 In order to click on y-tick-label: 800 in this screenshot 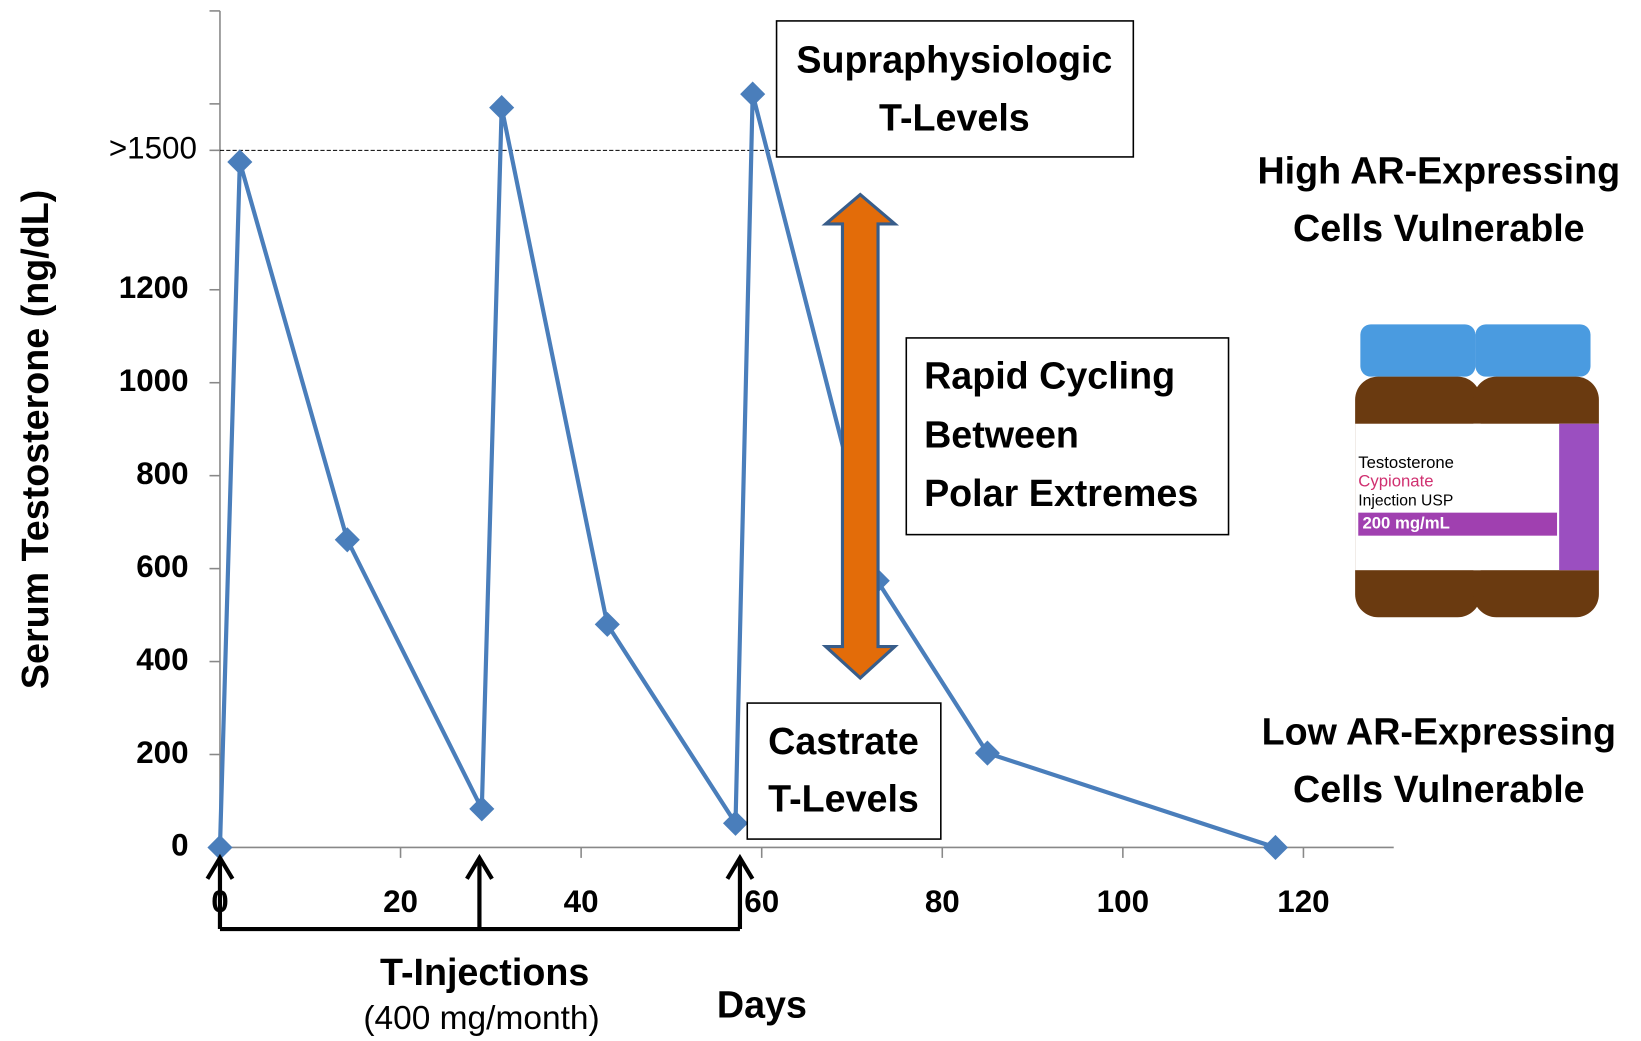, I will do `click(162, 473)`.